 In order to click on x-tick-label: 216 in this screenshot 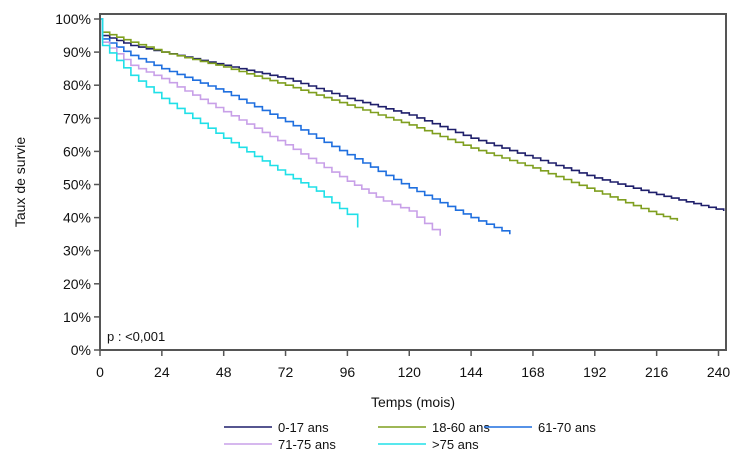, I will do `click(657, 372)`.